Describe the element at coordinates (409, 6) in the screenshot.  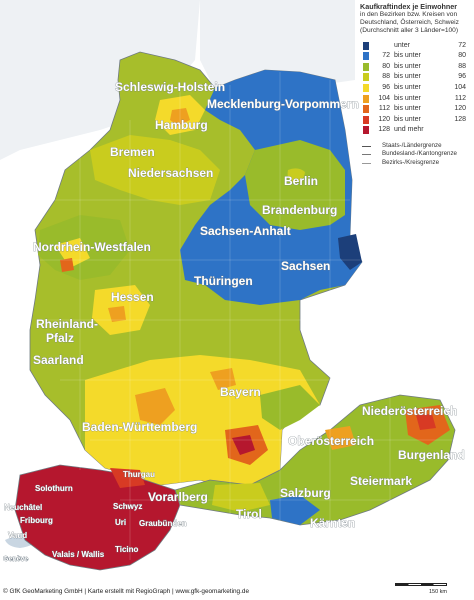
I see `legend-title: Kaufkraftindex je Einwohner` at that location.